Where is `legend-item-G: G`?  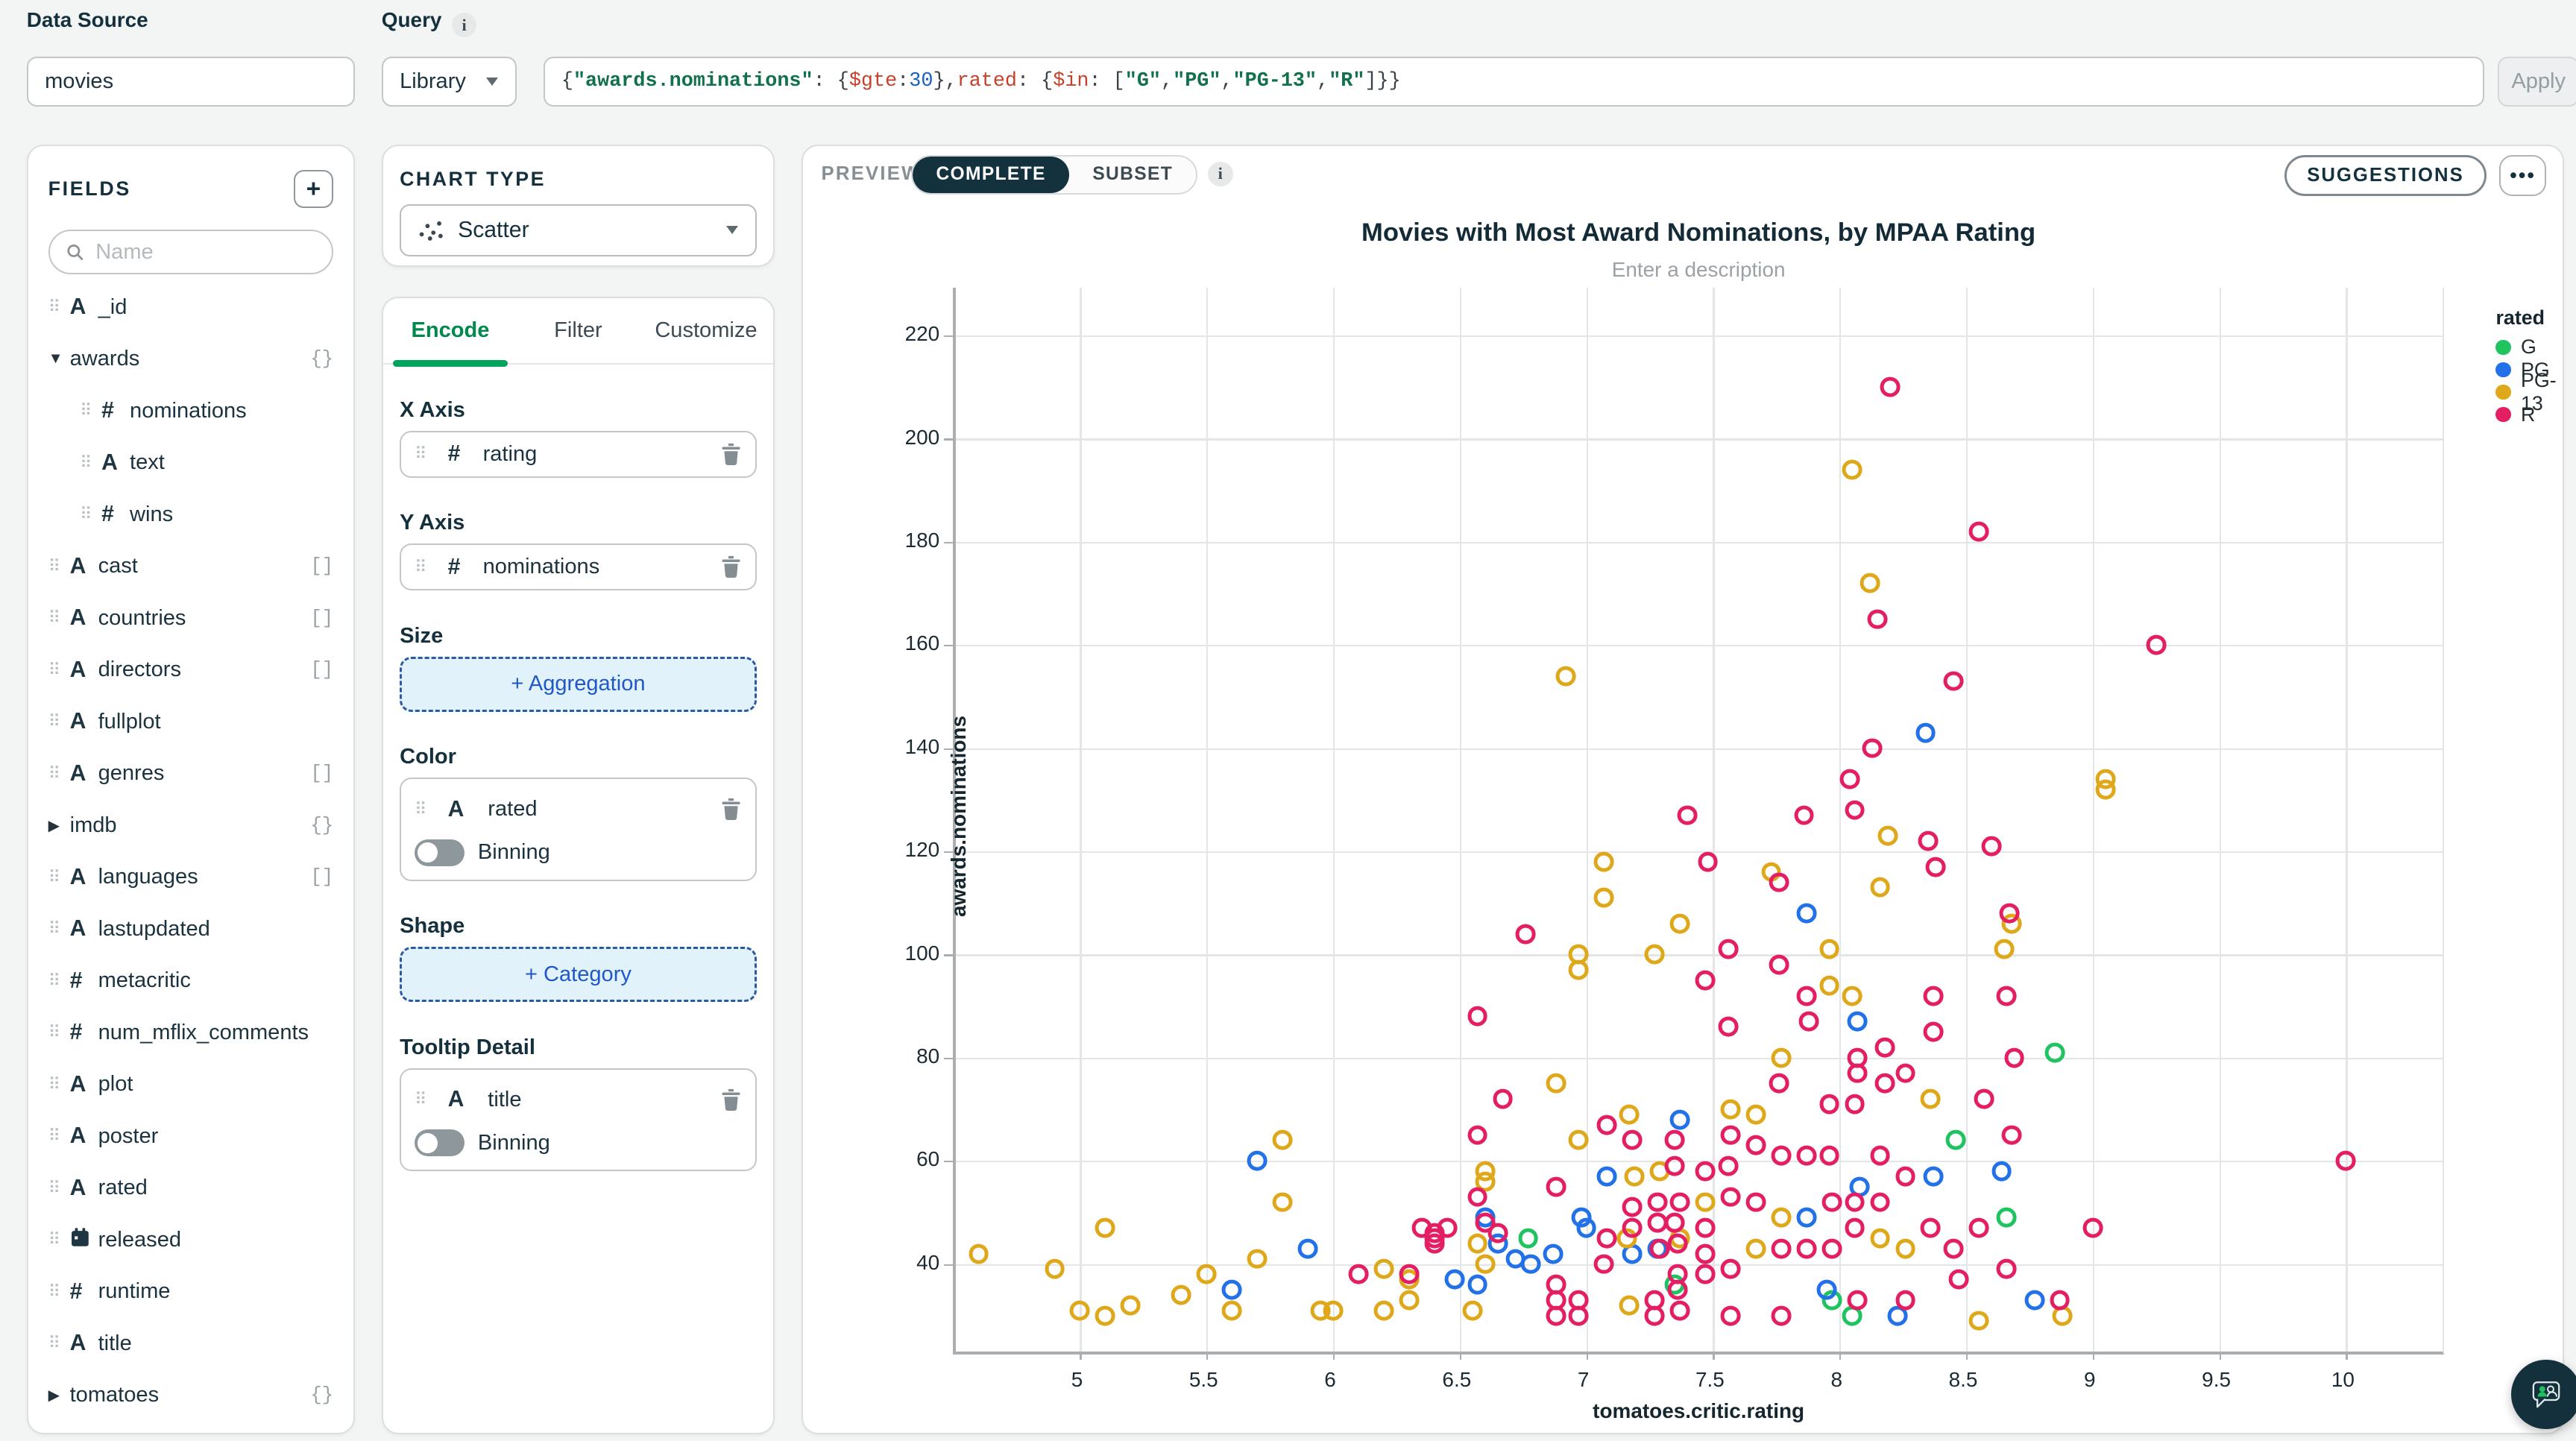
legend-item-G: G is located at coordinates (2529, 347).